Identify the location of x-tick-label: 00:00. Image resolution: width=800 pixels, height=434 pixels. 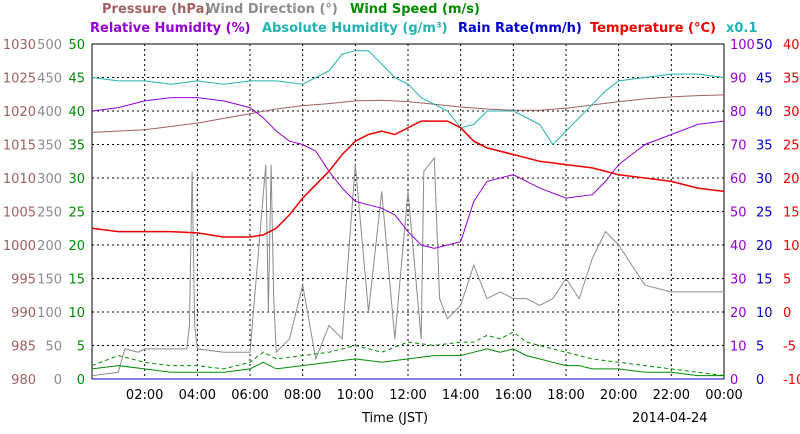
(723, 395).